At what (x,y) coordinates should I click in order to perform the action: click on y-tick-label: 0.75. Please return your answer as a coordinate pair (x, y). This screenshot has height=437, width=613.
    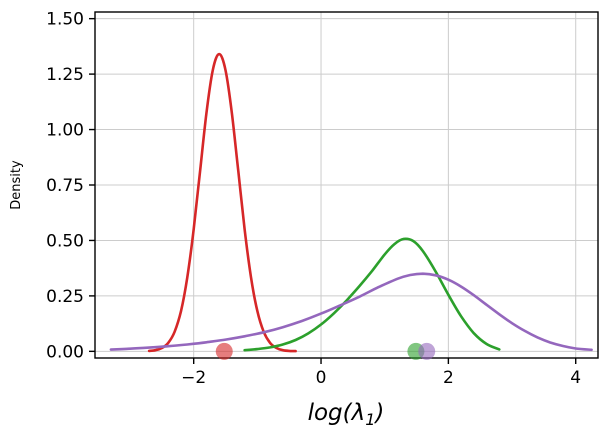
    Looking at the image, I should click on (65, 186).